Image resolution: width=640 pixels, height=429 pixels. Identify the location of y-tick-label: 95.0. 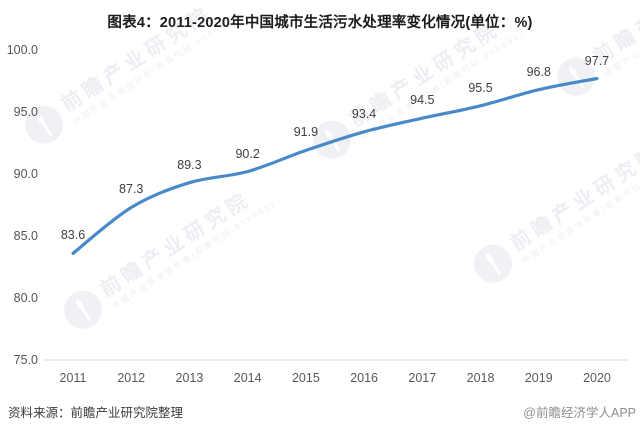
(25, 112).